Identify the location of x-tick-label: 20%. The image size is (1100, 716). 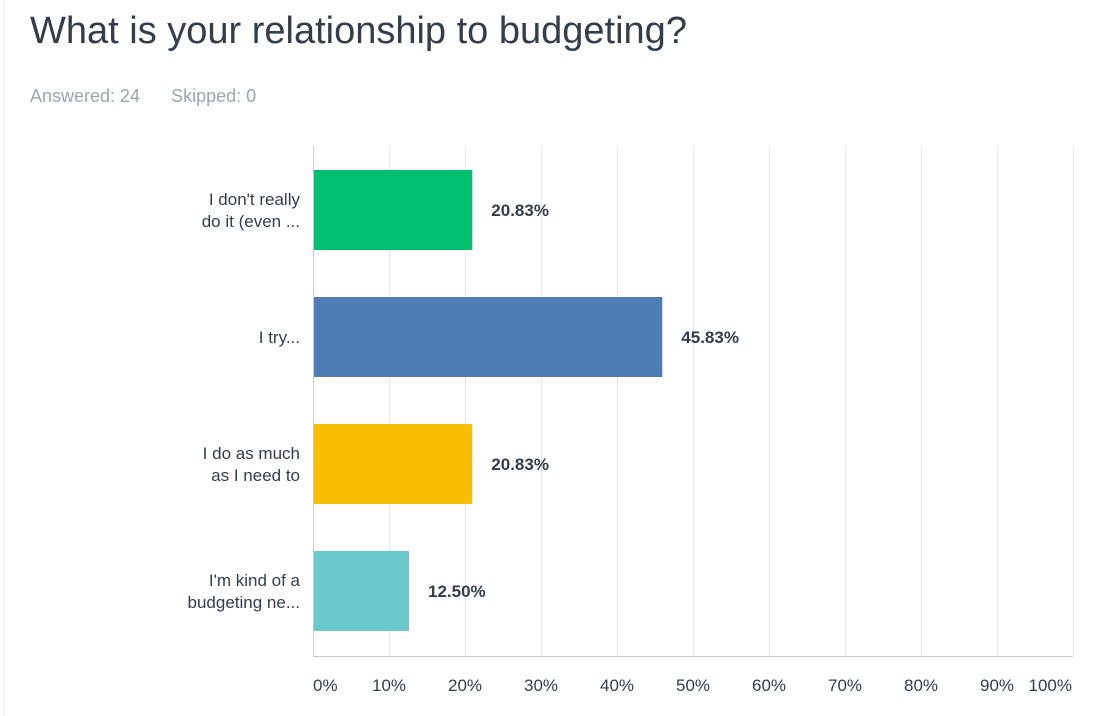
(465, 685).